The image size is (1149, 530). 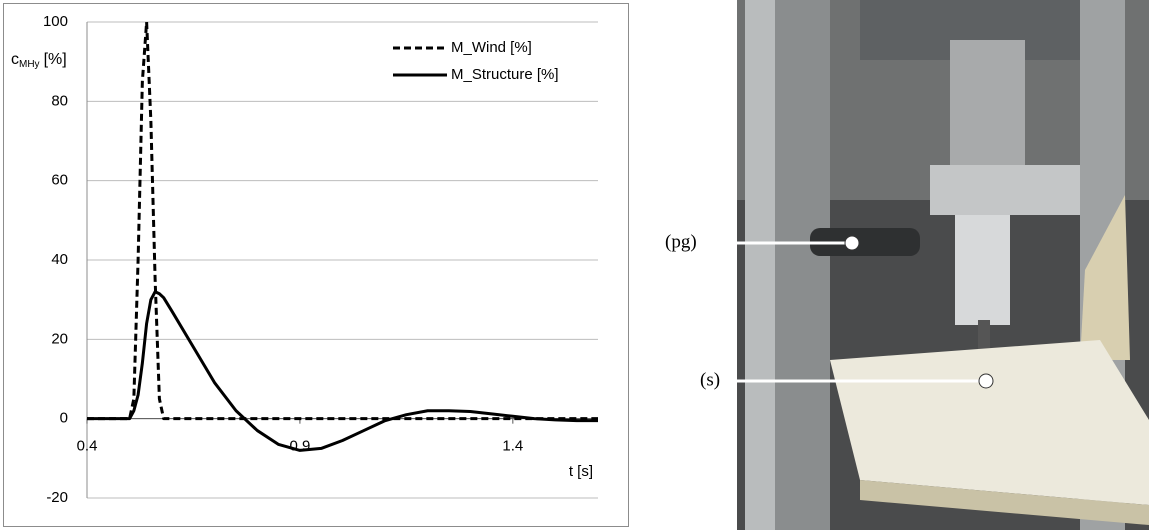 What do you see at coordinates (64, 418) in the screenshot?
I see `y-tick-label: 0` at bounding box center [64, 418].